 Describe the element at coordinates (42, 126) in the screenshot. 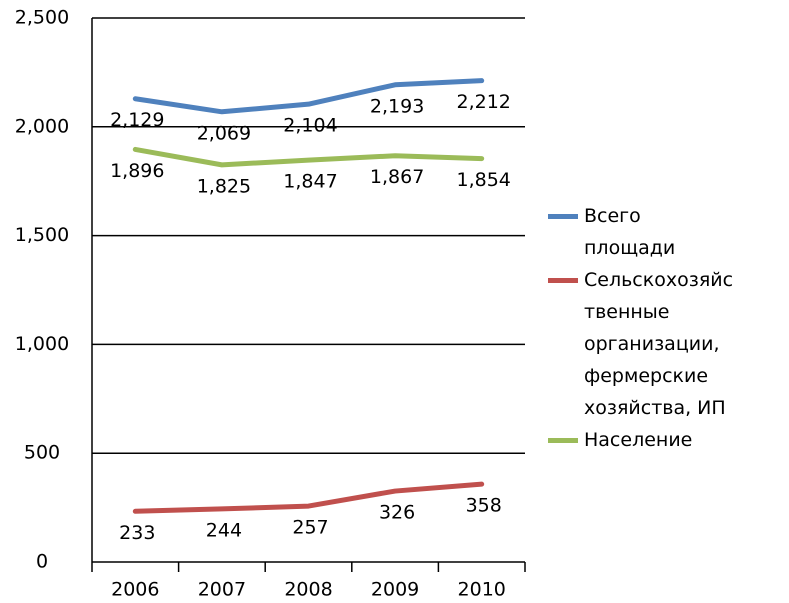

I see `y-tick-label: 2,000` at that location.